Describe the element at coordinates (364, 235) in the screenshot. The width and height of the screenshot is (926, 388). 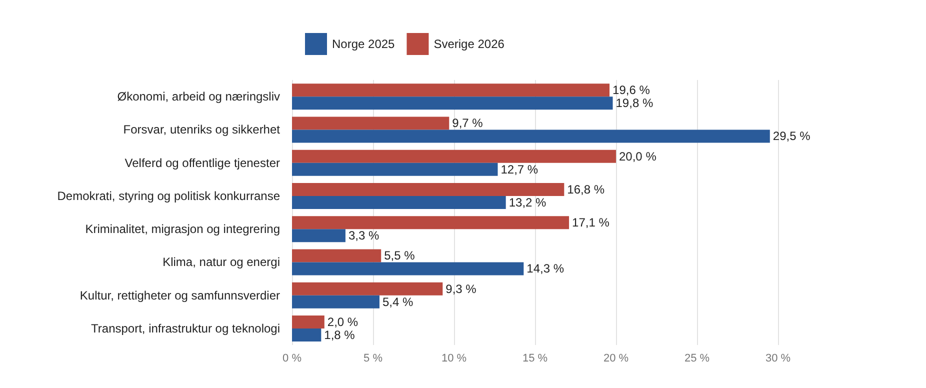
I see `data-label: 3,3 %` at that location.